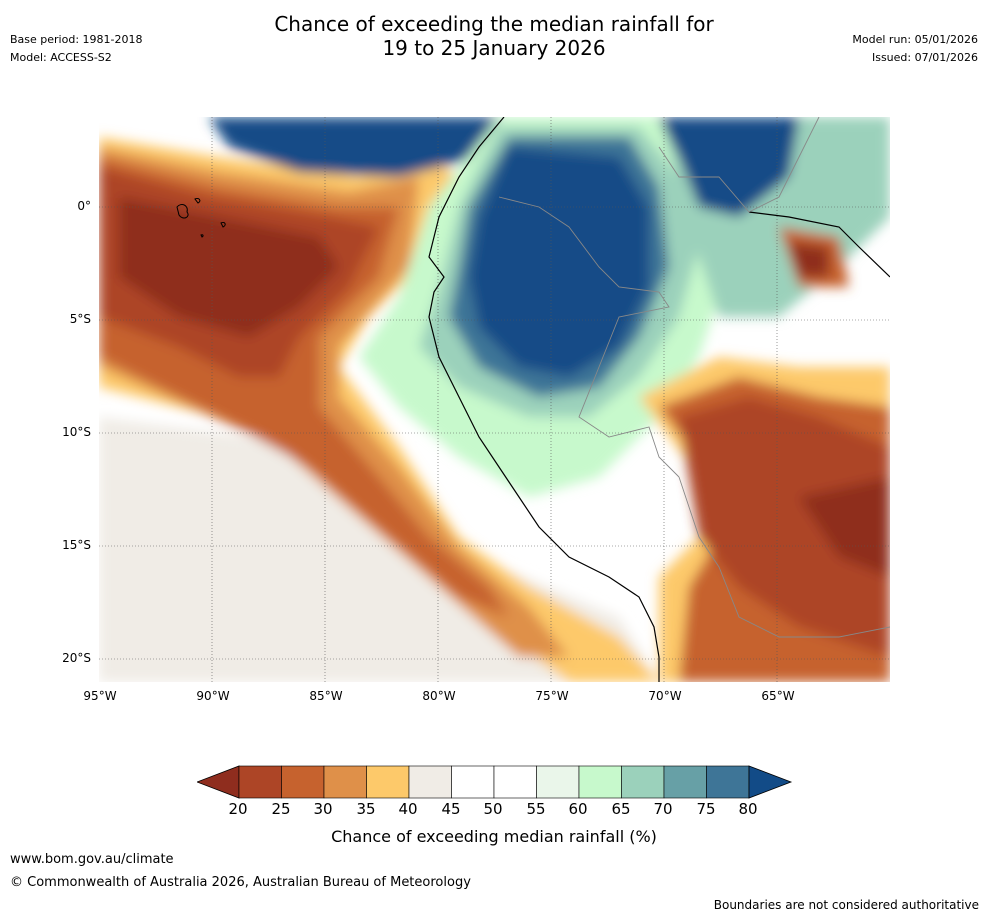  What do you see at coordinates (366, 809) in the screenshot?
I see `cb-tick-35: 35` at bounding box center [366, 809].